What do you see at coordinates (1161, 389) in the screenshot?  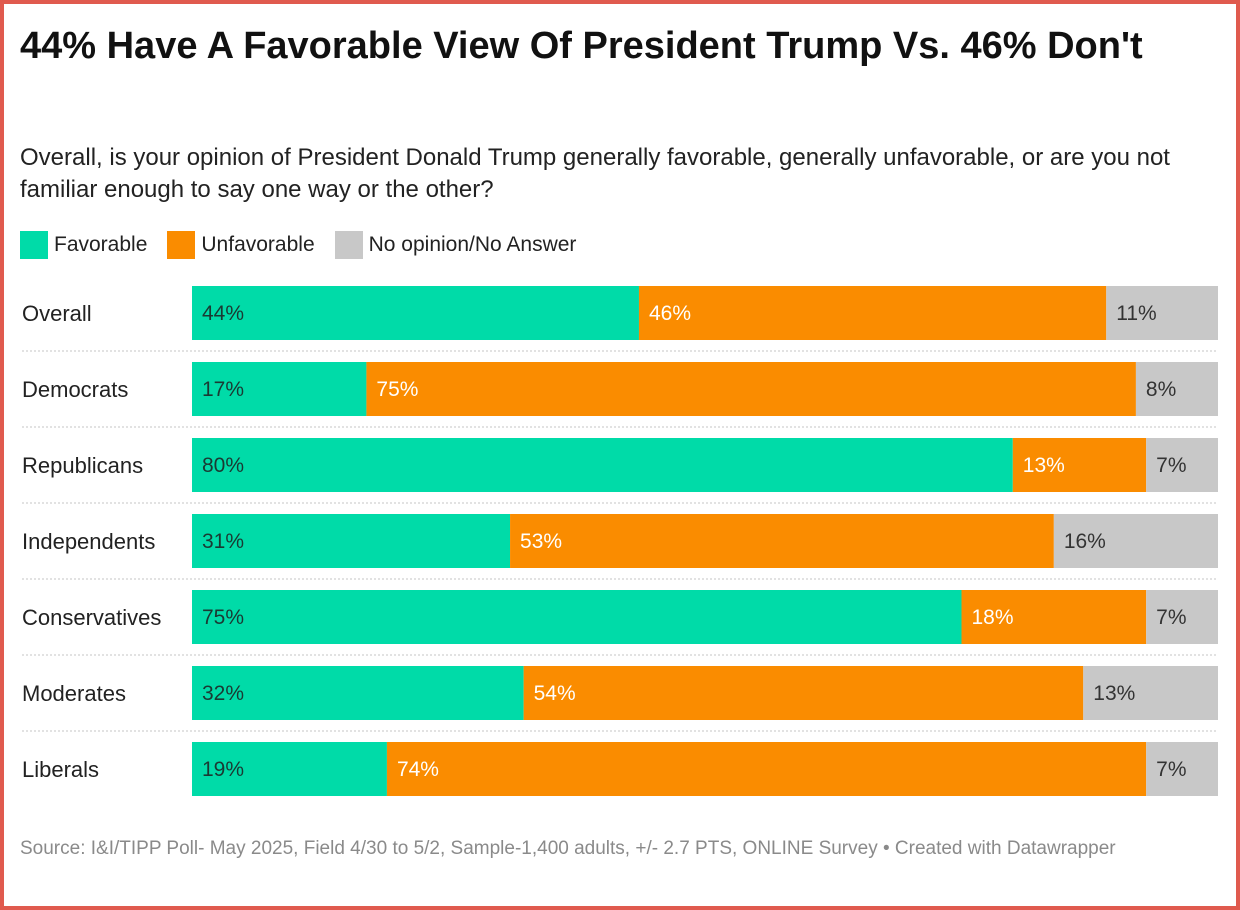 I see `data-label: 8%` at bounding box center [1161, 389].